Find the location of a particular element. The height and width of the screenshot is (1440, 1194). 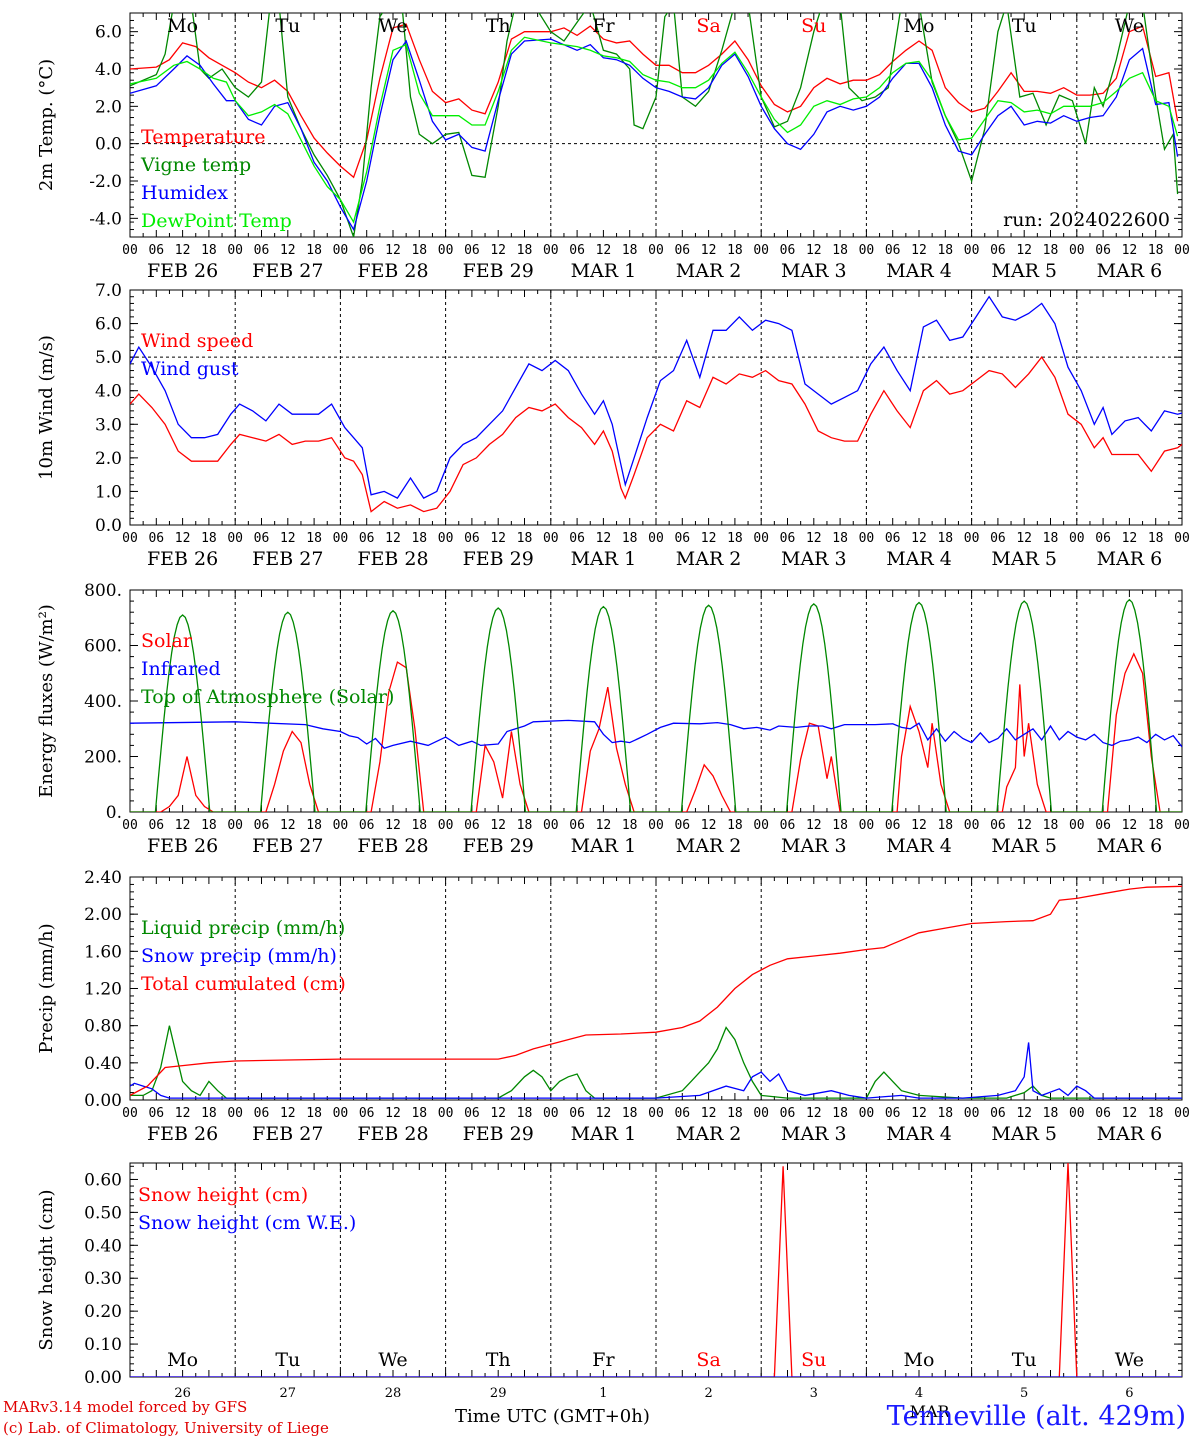

series-top-of-atmosphere-solar is located at coordinates (656, 705).